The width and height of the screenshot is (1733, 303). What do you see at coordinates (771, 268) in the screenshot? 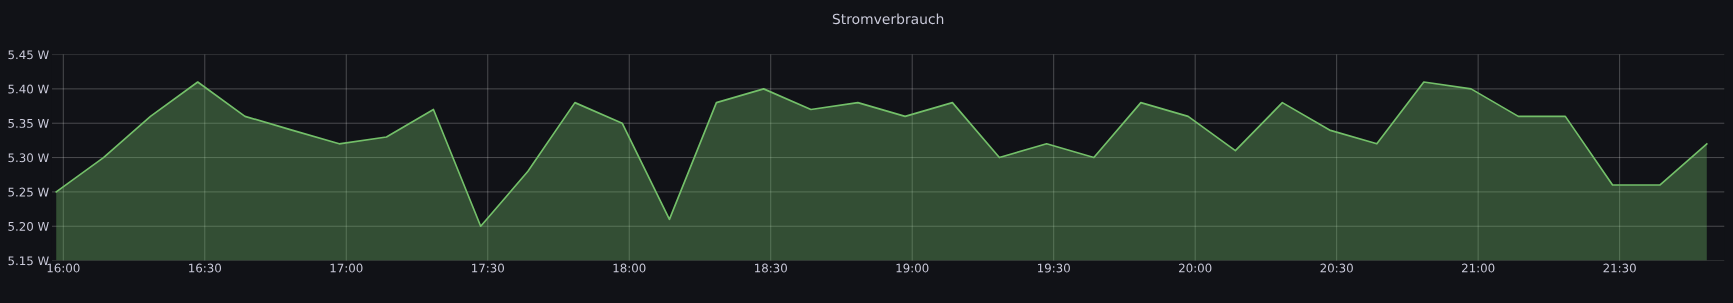
I see `x-tick-label: 18:30` at bounding box center [771, 268].